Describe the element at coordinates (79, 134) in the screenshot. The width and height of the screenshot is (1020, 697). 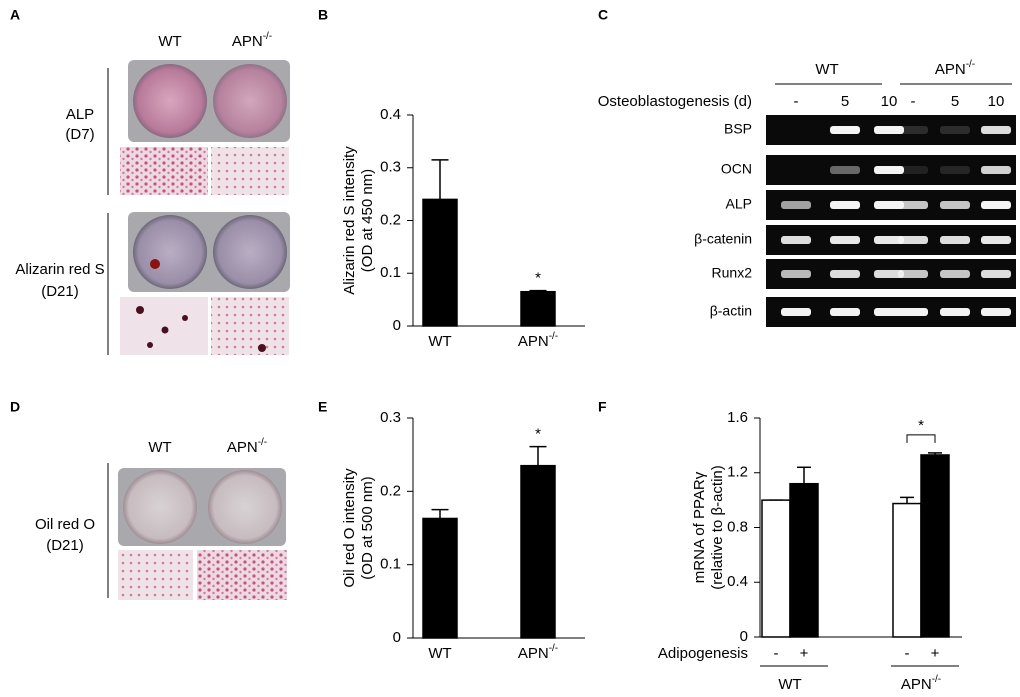
I see `row-sublabel: (D7)` at that location.